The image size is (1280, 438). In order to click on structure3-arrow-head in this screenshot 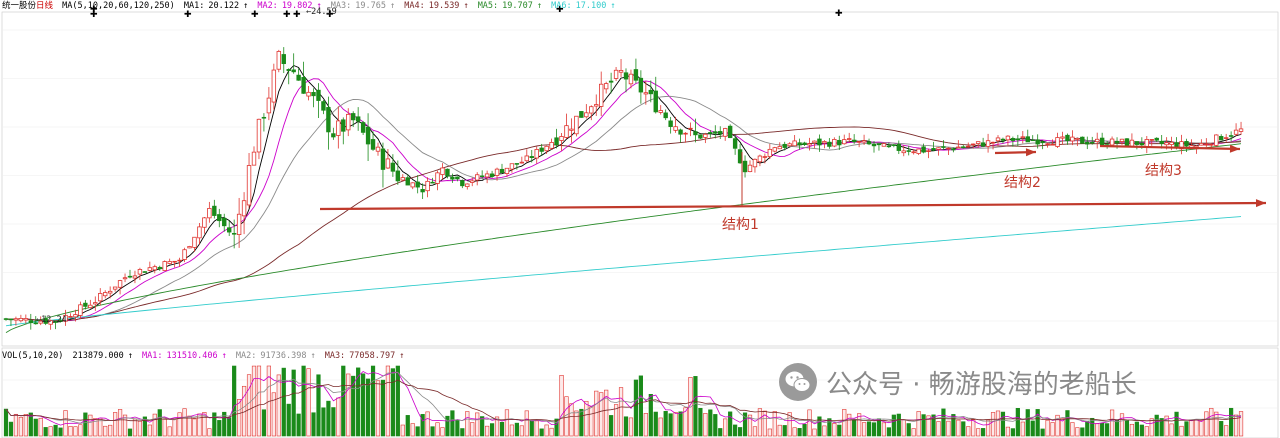, I will do `click(1234, 148)`.